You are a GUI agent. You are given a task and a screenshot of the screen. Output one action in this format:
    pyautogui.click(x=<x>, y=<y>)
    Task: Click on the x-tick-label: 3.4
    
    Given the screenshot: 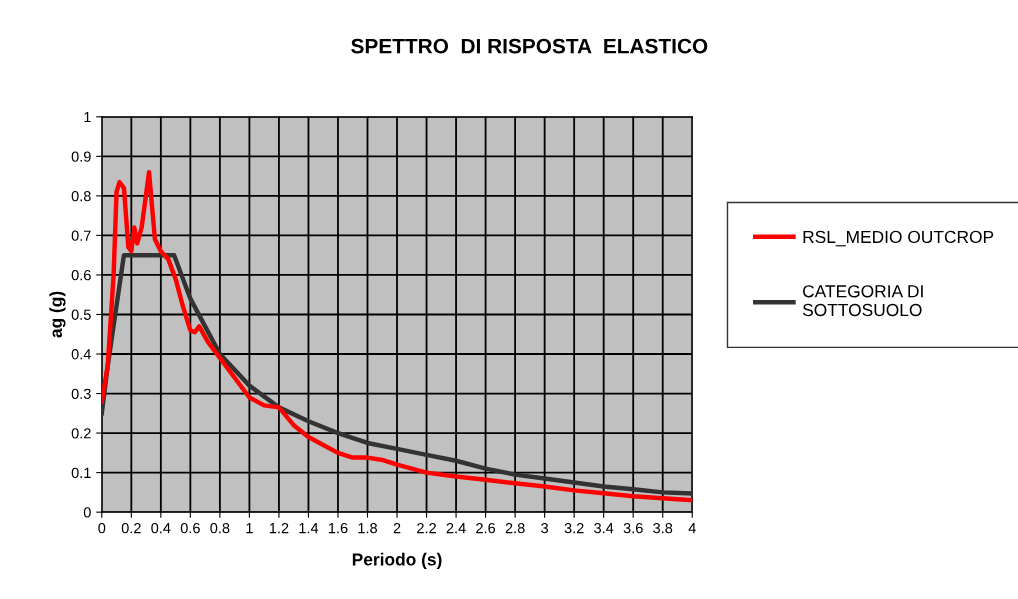 What is the action you would take?
    pyautogui.click(x=604, y=528)
    